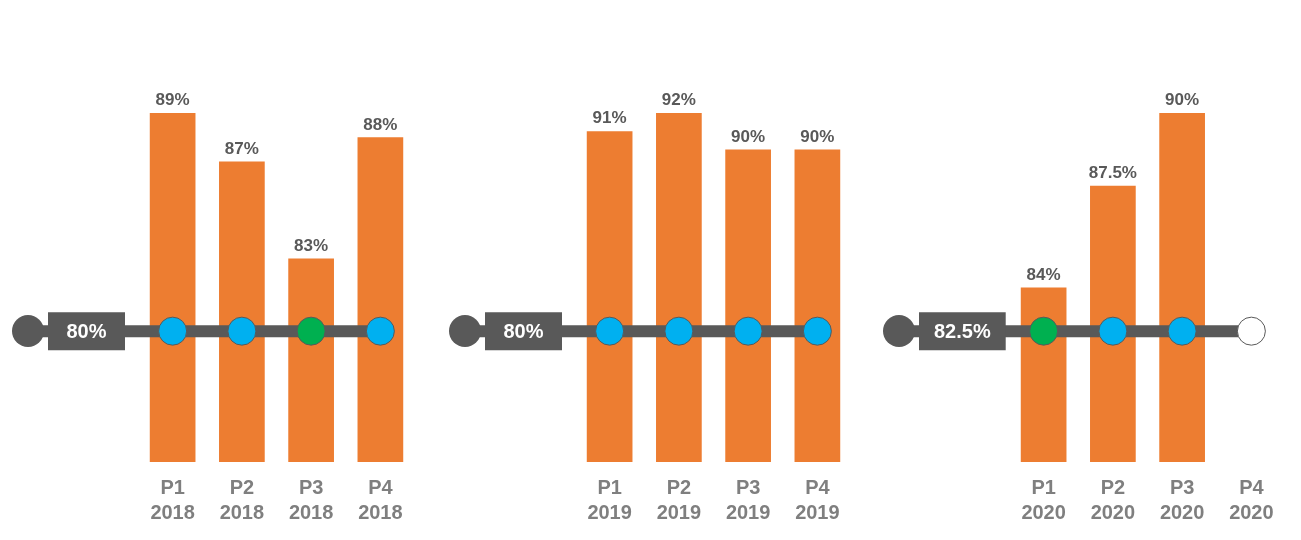 Image resolution: width=1301 pixels, height=540 pixels. Describe the element at coordinates (748, 500) in the screenshot. I see `x-tick-label: P3 2019` at that location.